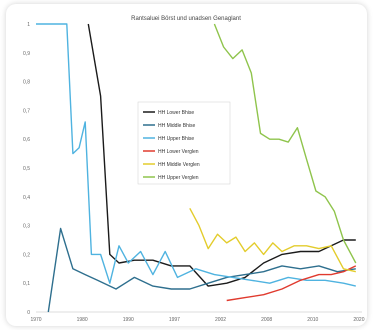 The image size is (373, 330). I want to click on y-tick-label: 0,1, so click(26, 284).